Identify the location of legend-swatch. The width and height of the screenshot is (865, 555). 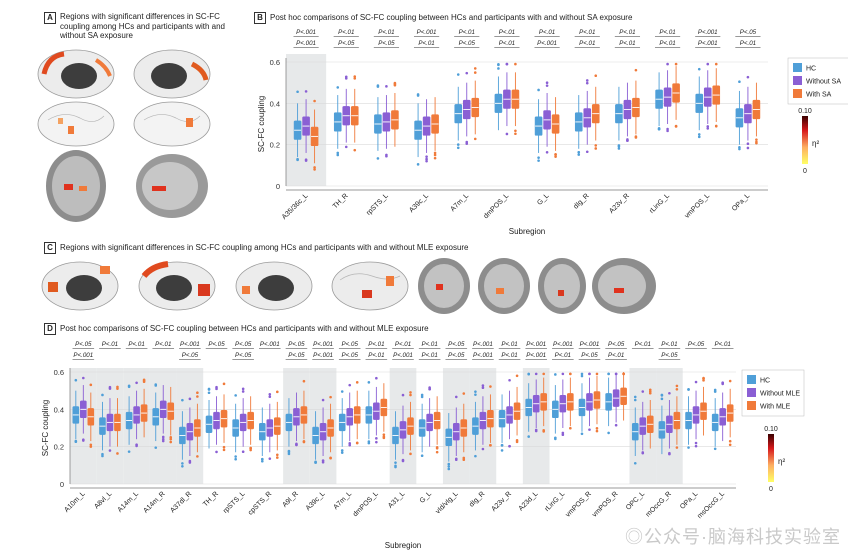
(751, 379).